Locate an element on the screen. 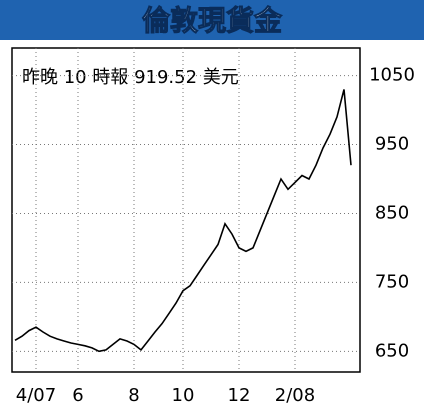  header-band is located at coordinates (212, 20).